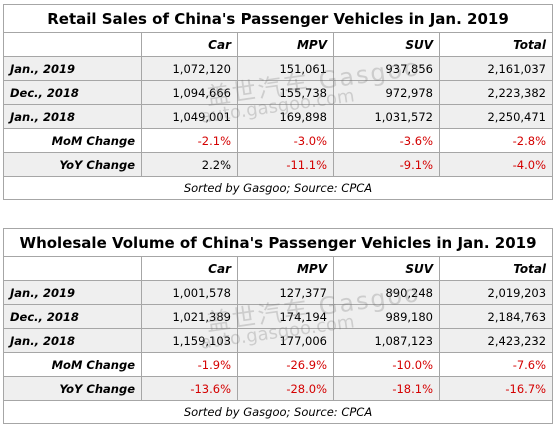 The width and height of the screenshot is (556, 440). Describe the element at coordinates (285, 116) in the screenshot. I see `cell-mpv: 169,898` at that location.